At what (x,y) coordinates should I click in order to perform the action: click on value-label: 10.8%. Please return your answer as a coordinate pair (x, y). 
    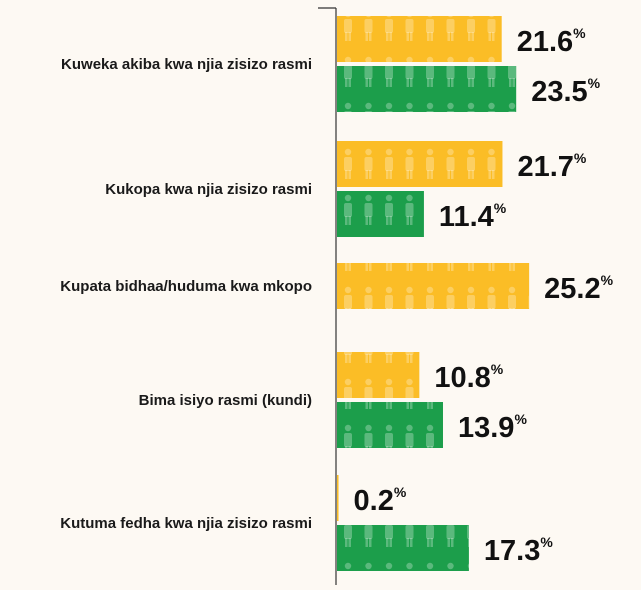
    Looking at the image, I should click on (468, 377).